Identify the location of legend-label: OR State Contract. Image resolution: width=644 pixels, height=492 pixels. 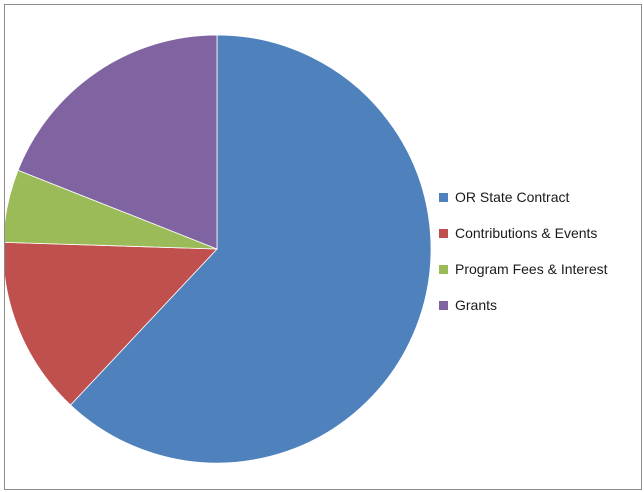
(512, 197).